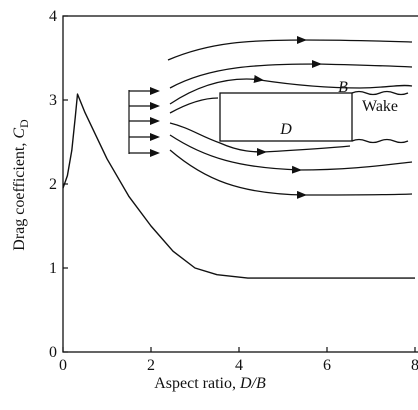 This screenshot has height=410, width=418. Describe the element at coordinates (24, 123) in the screenshot. I see `y-axis-label-subscript: D` at that location.